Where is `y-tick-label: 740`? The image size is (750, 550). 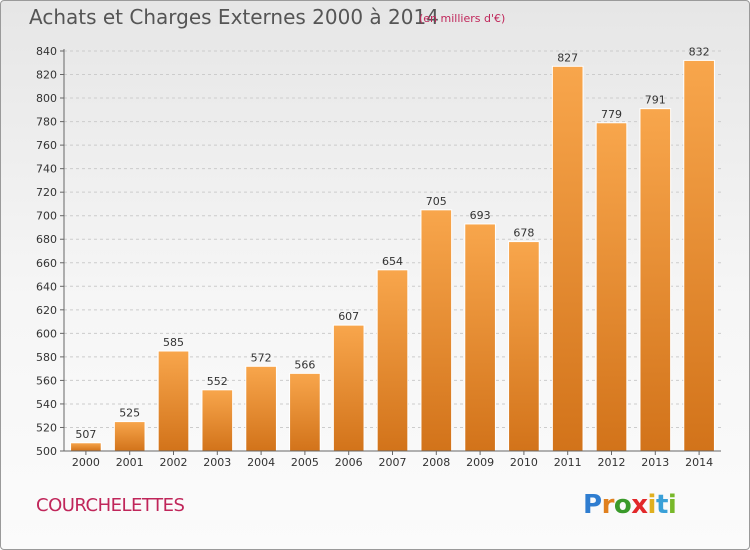
y-tick-label: 740 is located at coordinates (46, 169).